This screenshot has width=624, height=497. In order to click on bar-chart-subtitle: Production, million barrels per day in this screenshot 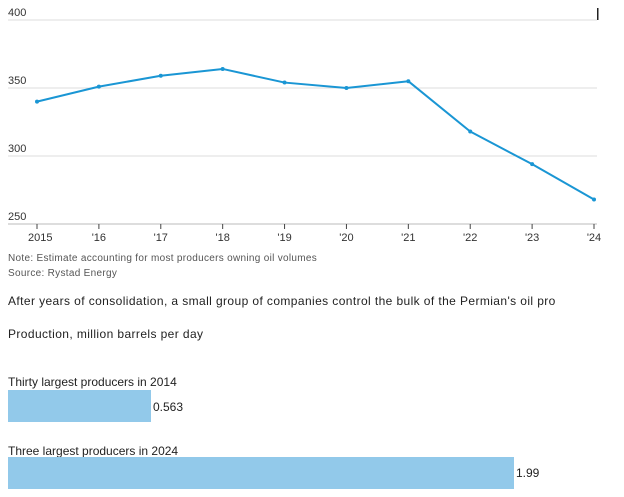, I will do `click(106, 334)`.